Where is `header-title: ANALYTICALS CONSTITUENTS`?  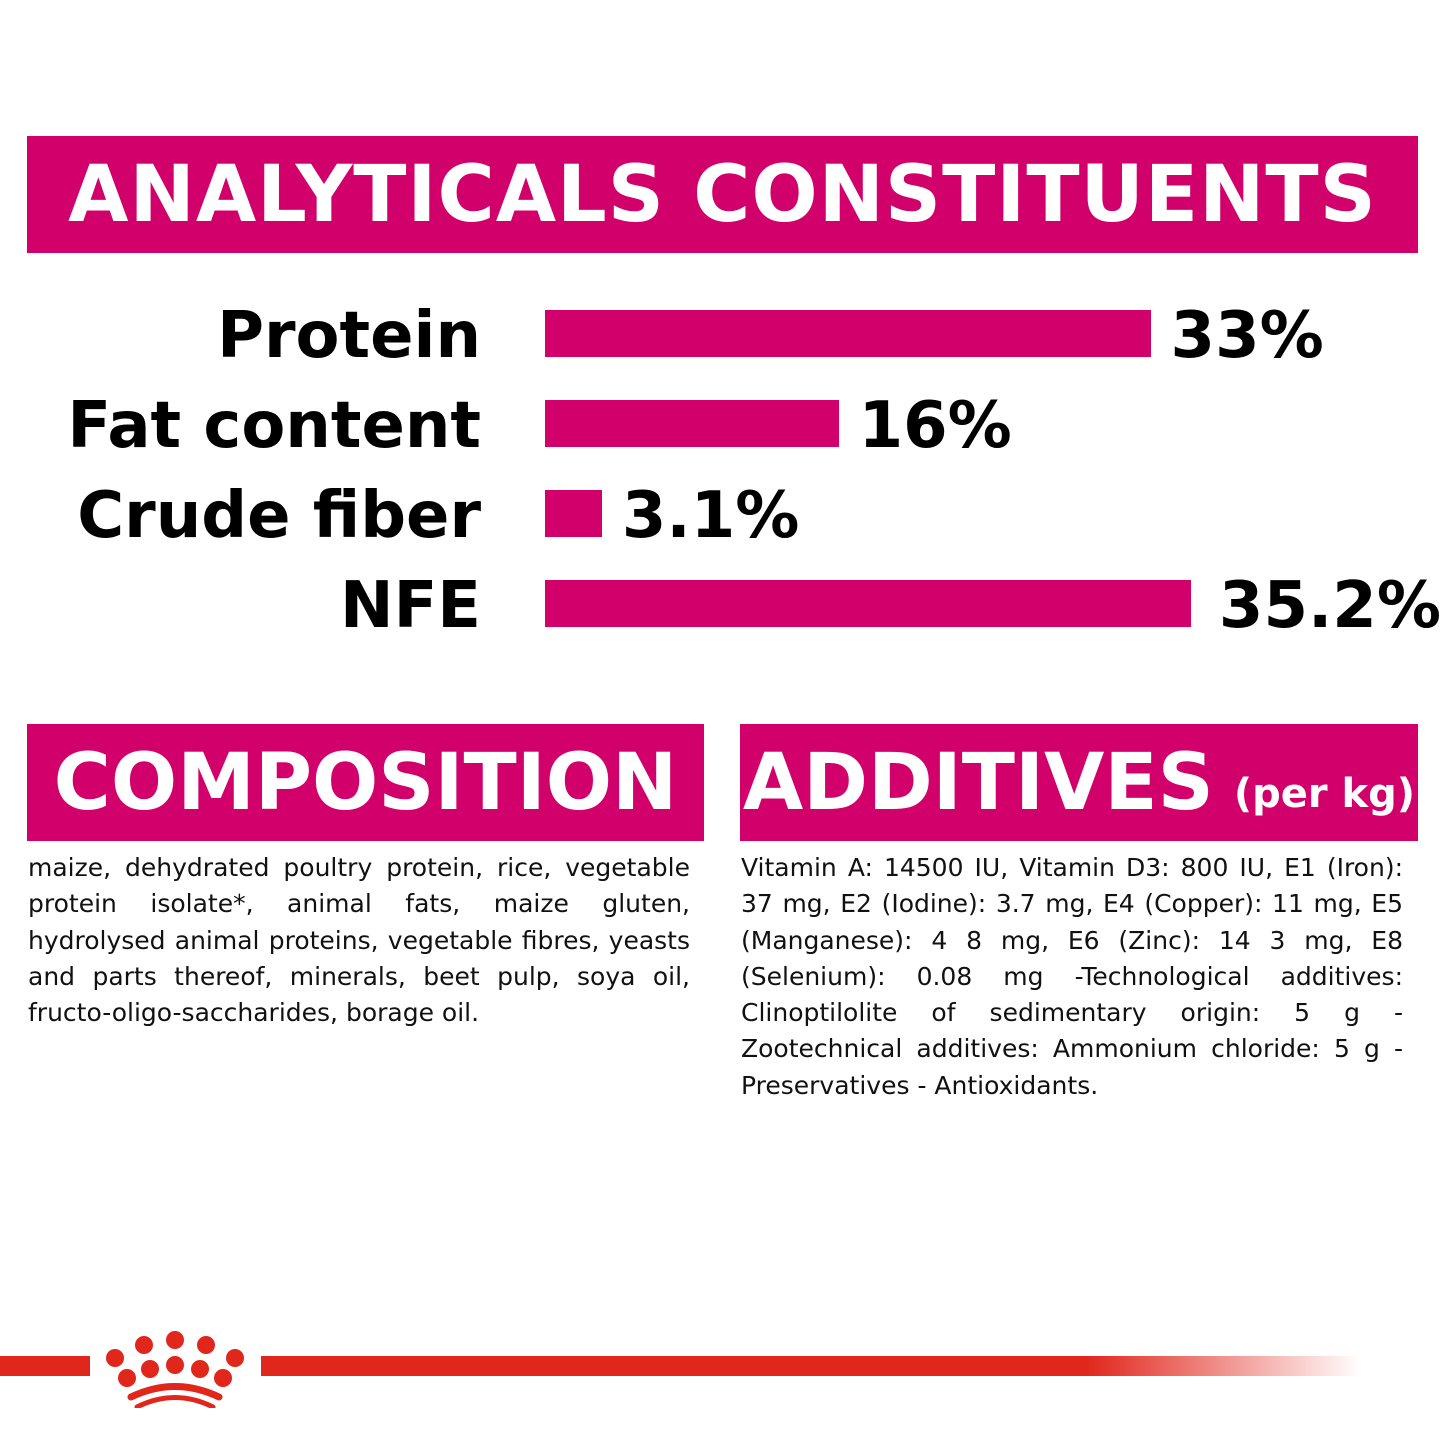 header-title: ANALYTICALS CONSTITUENTS is located at coordinates (722, 194).